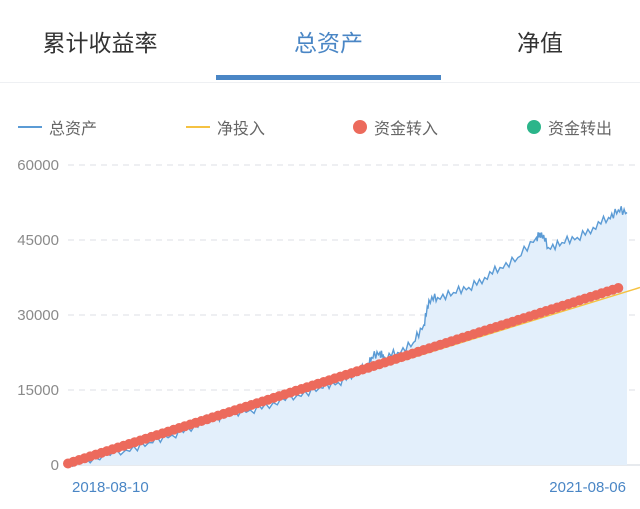  What do you see at coordinates (100, 43) in the screenshot?
I see `tab-cumulative-return: 累计收益率` at bounding box center [100, 43].